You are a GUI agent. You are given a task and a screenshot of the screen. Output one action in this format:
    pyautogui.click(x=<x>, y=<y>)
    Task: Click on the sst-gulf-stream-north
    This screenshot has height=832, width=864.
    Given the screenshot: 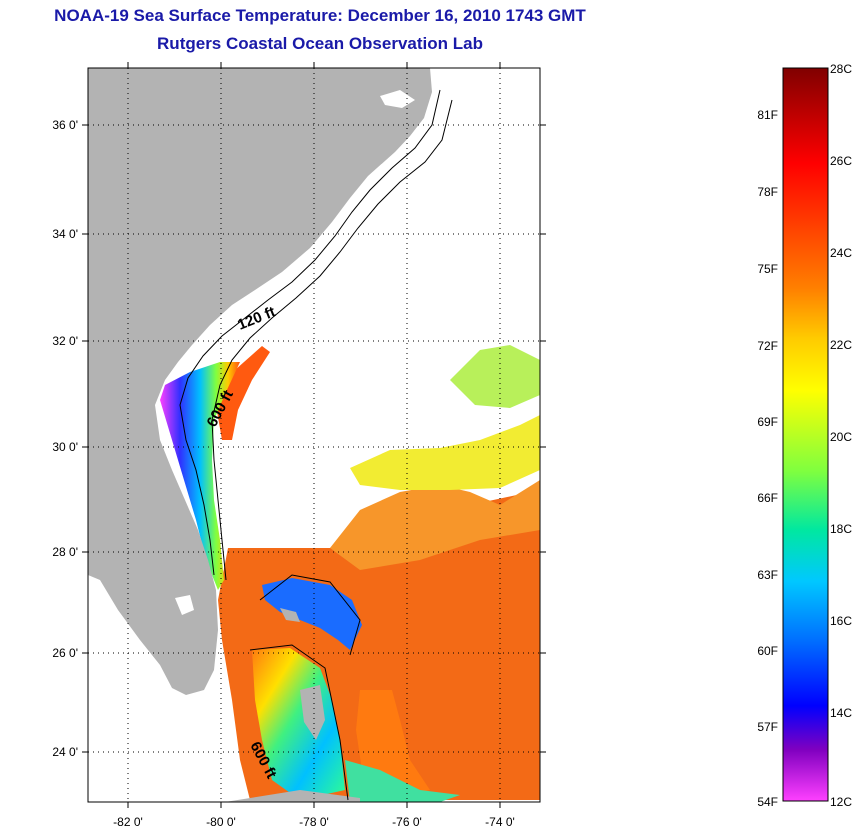 What is the action you would take?
    pyautogui.click(x=242, y=393)
    